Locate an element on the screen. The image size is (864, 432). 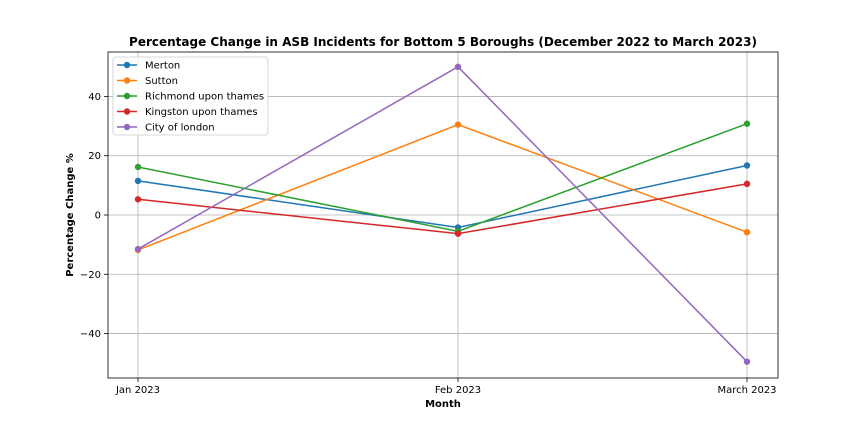
y-tick-label: −20 is located at coordinates (90, 275).